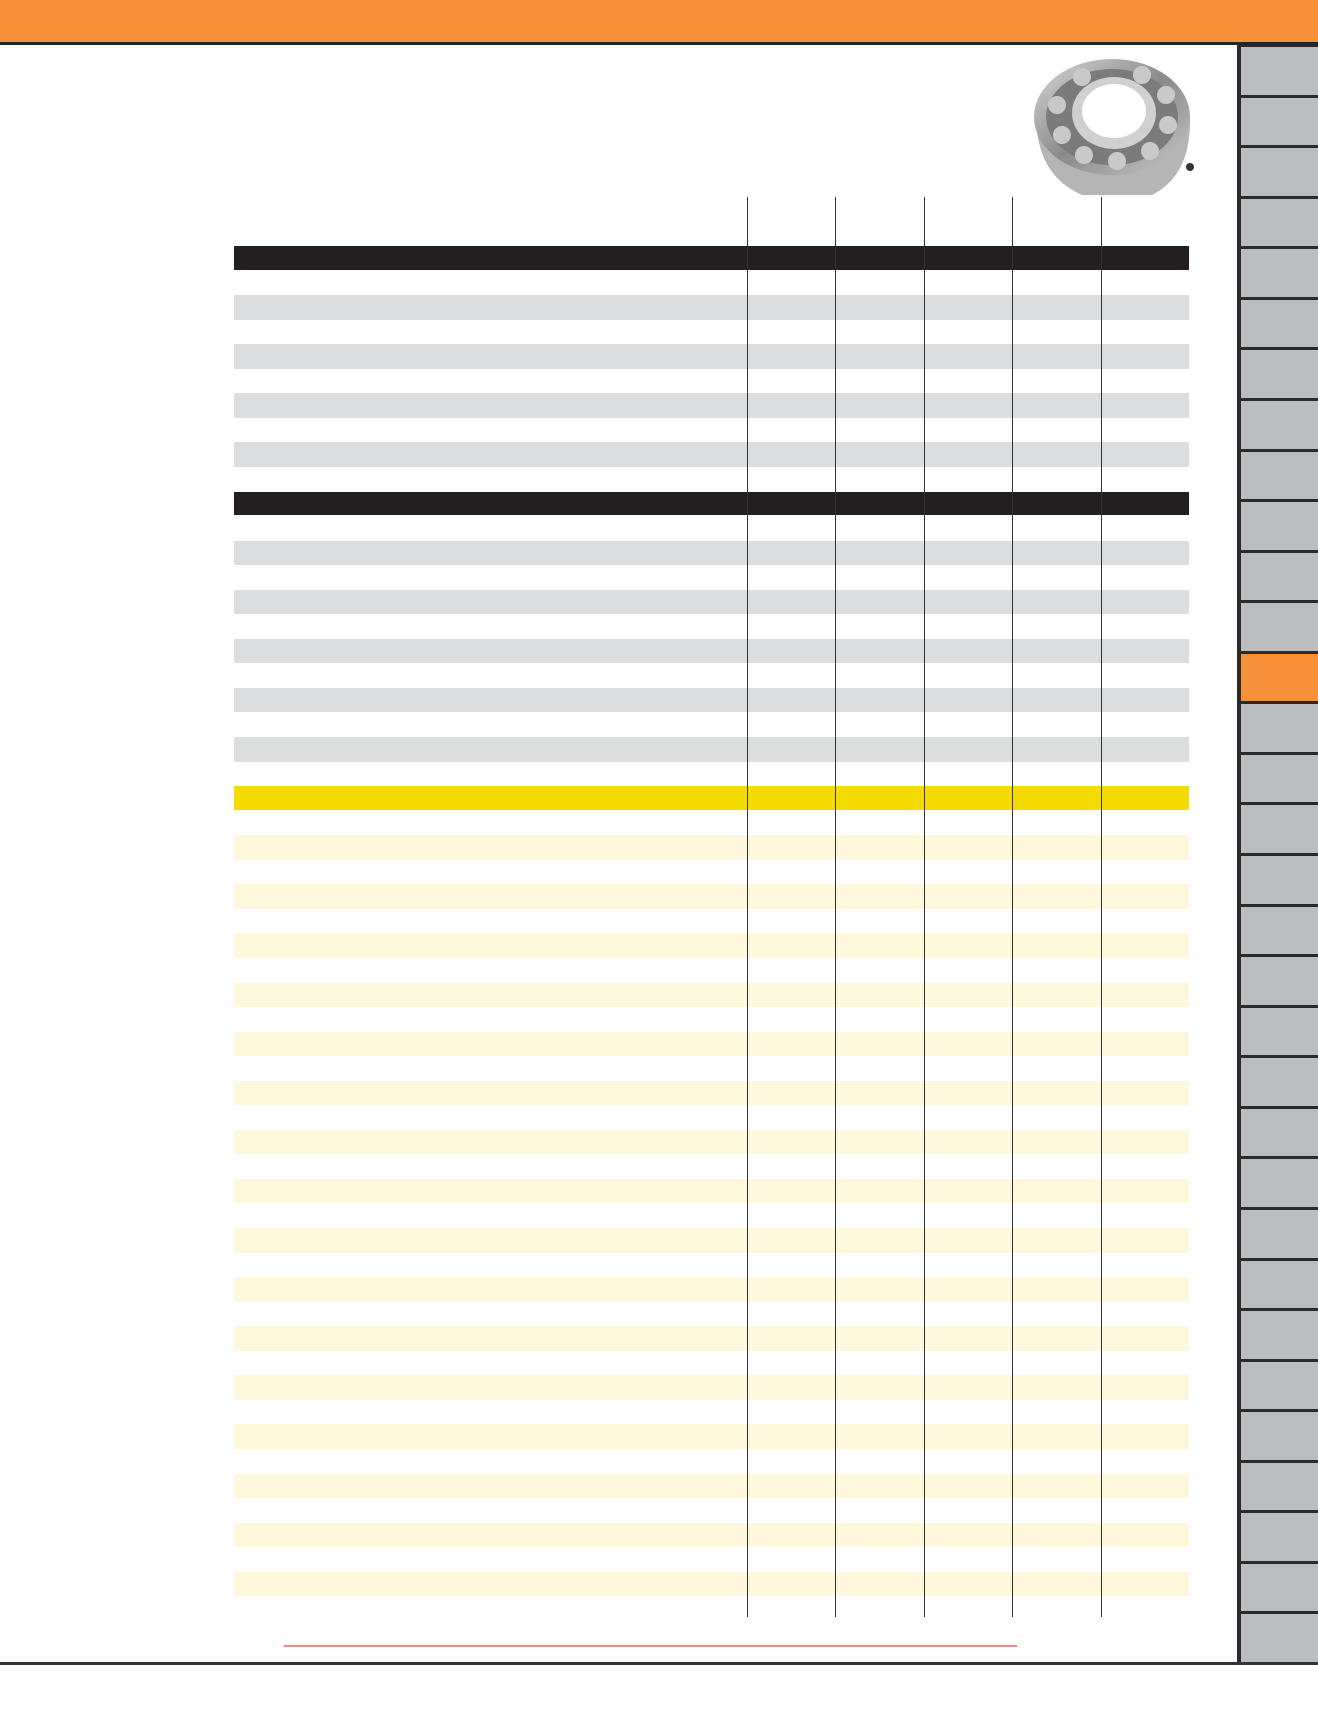  I want to click on sidebar-tab-active, so click(1279, 677).